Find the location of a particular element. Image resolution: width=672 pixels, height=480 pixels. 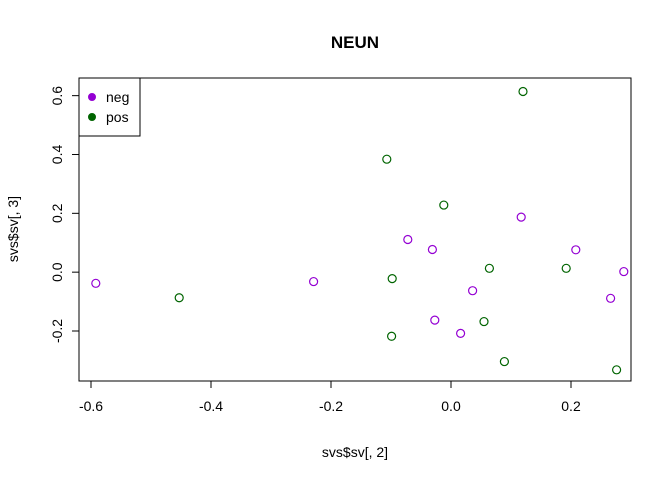

legend-marker-pos is located at coordinates (92, 117).